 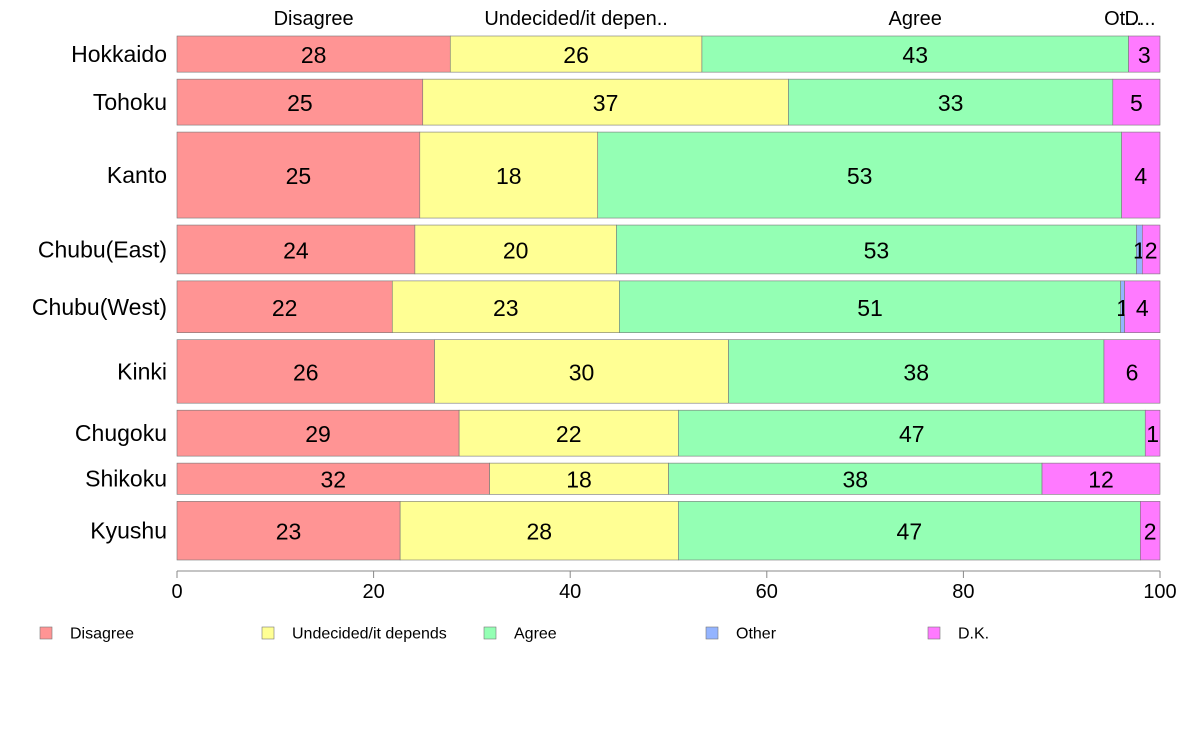 I want to click on legend-label: Other, so click(x=756, y=634).